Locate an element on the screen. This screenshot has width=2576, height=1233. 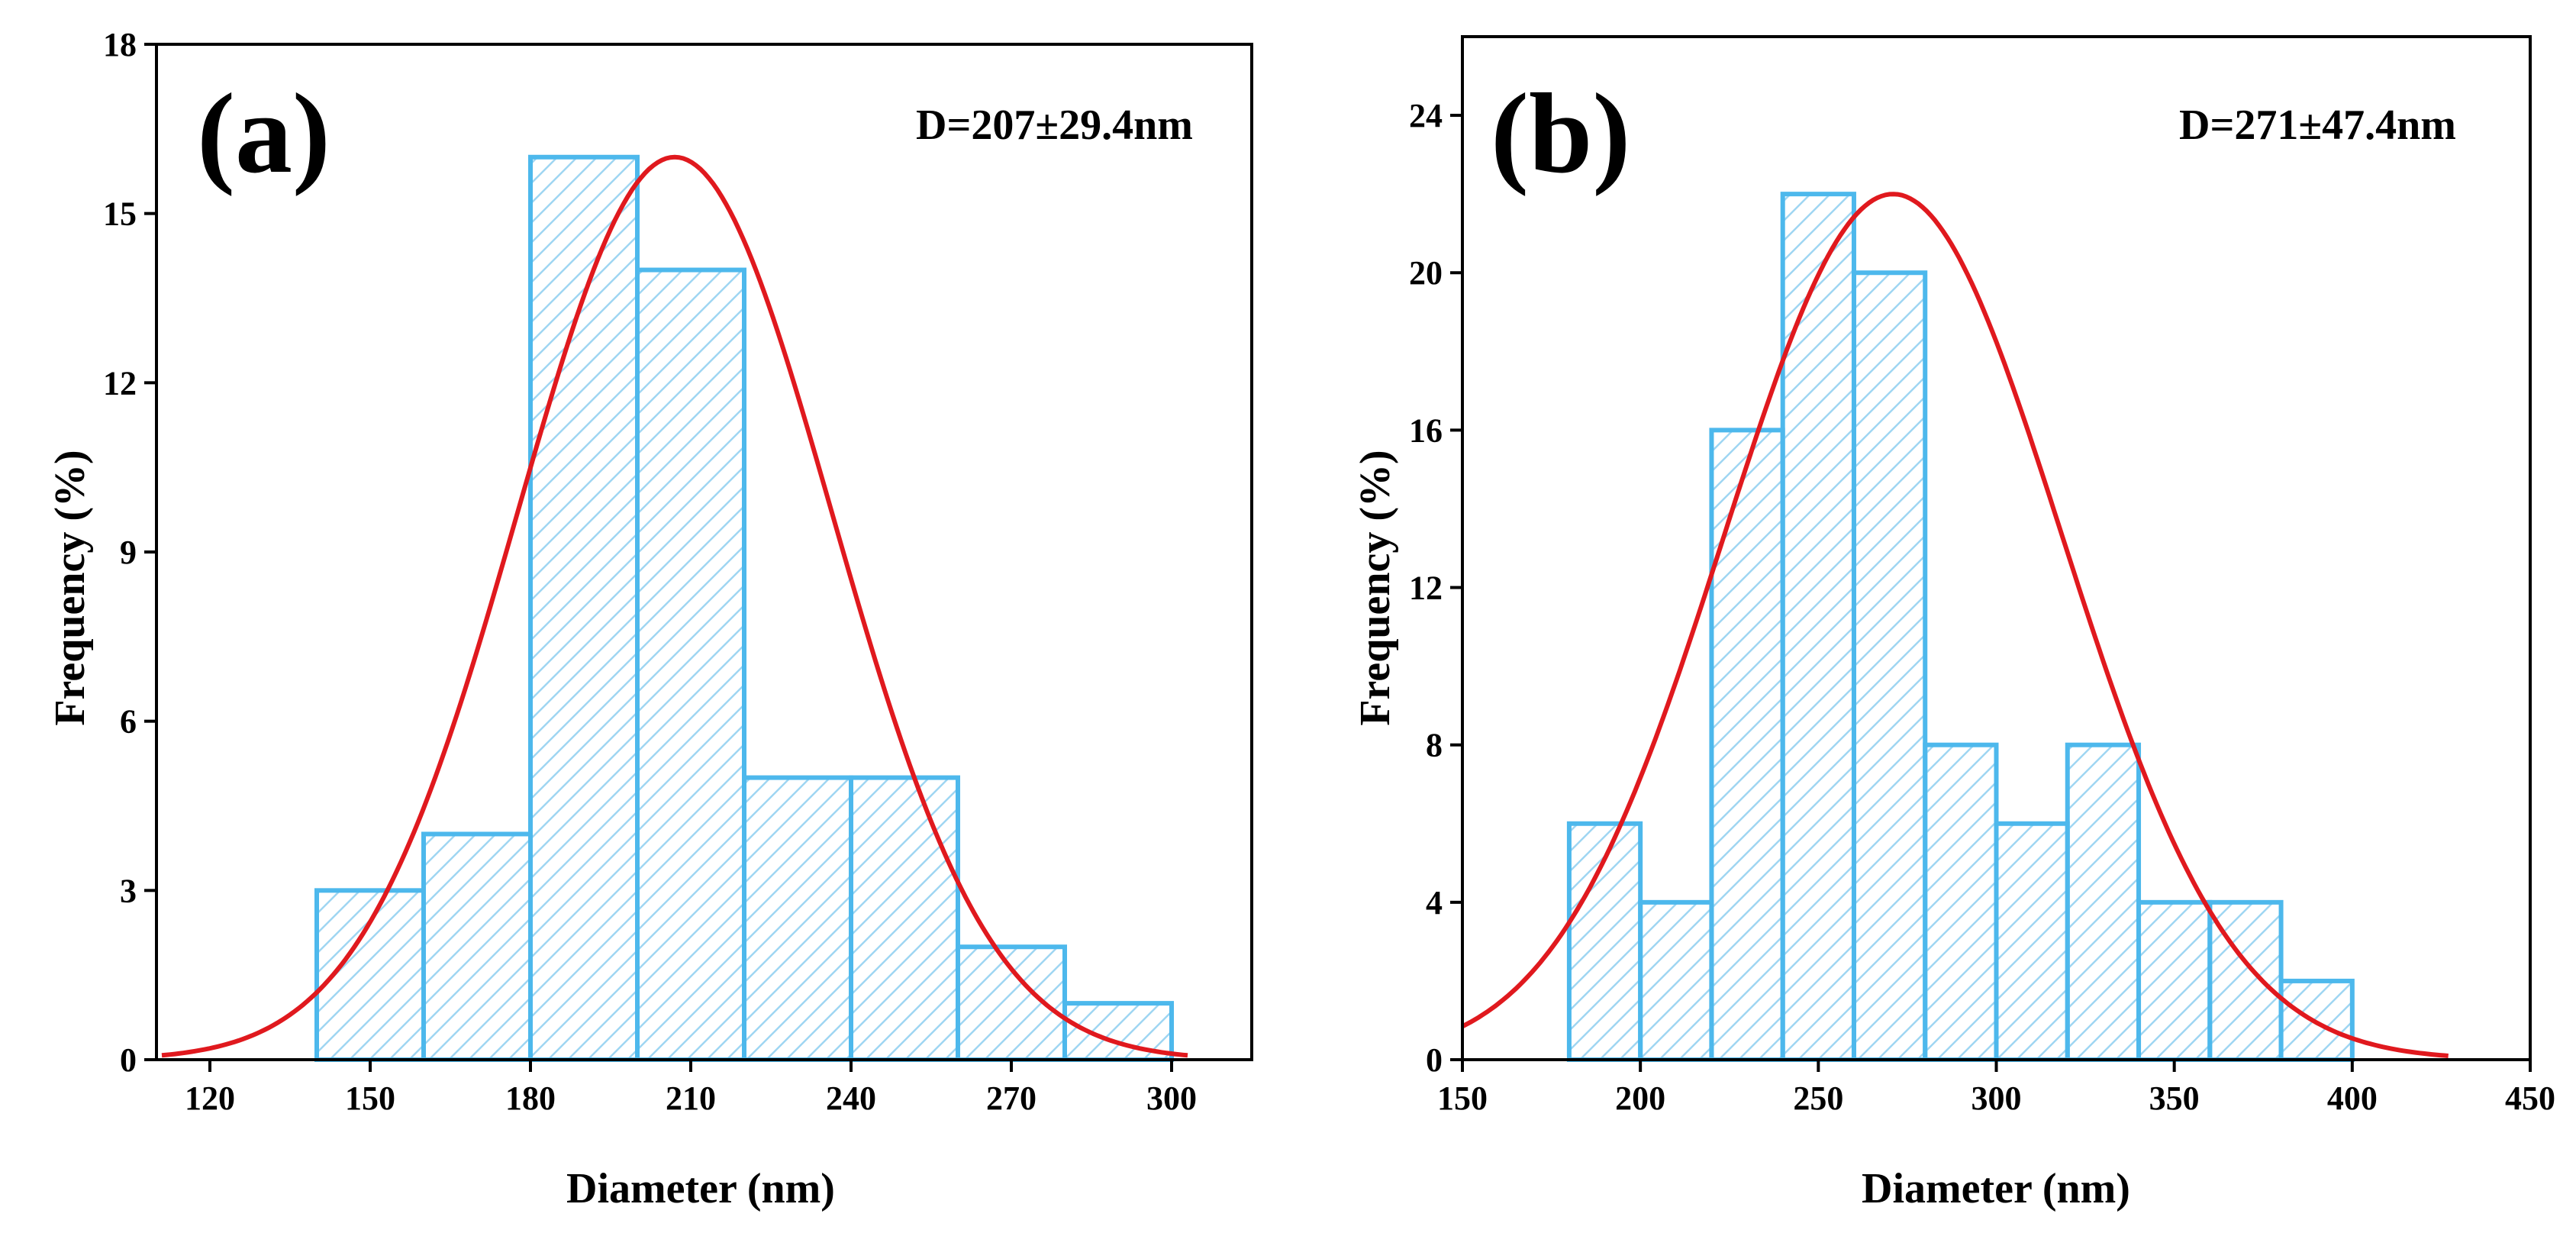
x-tick-label: 120 is located at coordinates (210, 1098).